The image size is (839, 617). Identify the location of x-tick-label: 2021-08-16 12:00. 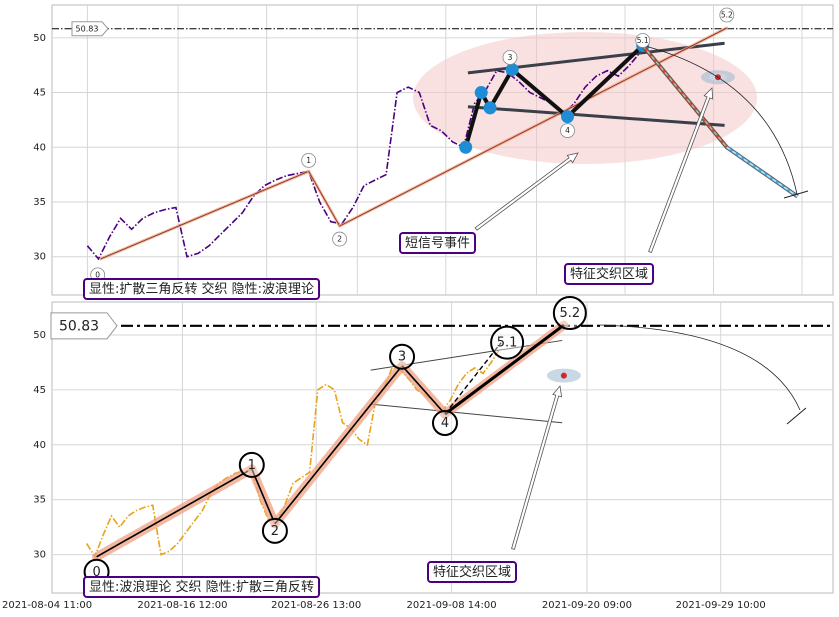
(182, 605).